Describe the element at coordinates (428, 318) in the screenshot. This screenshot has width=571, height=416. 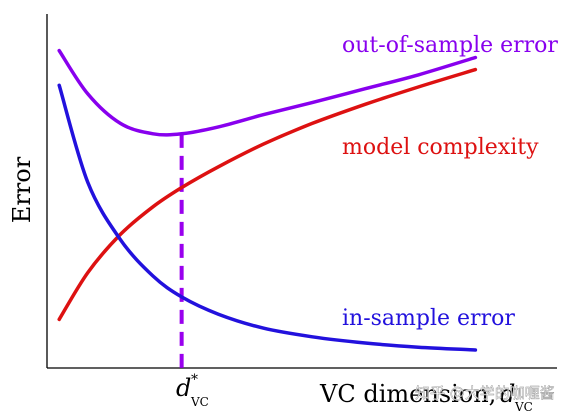
I see `legend-in-sample-error: in-sample error` at that location.